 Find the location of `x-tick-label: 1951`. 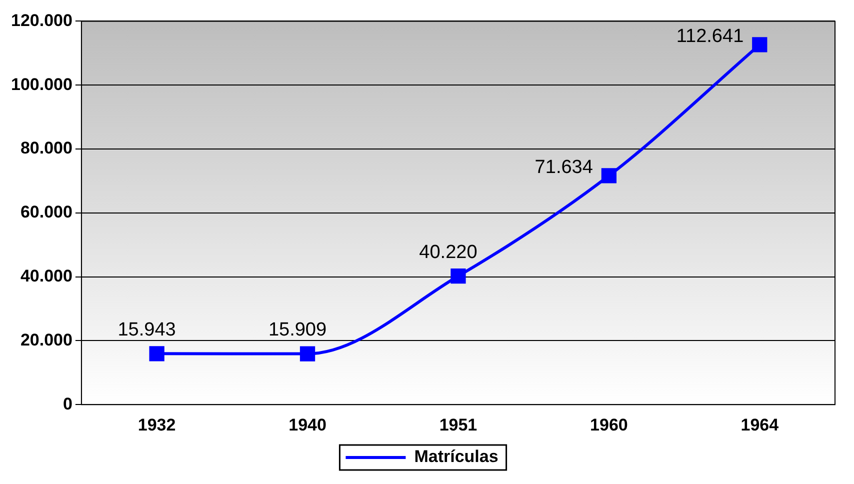

x-tick-label: 1951 is located at coordinates (458, 424).